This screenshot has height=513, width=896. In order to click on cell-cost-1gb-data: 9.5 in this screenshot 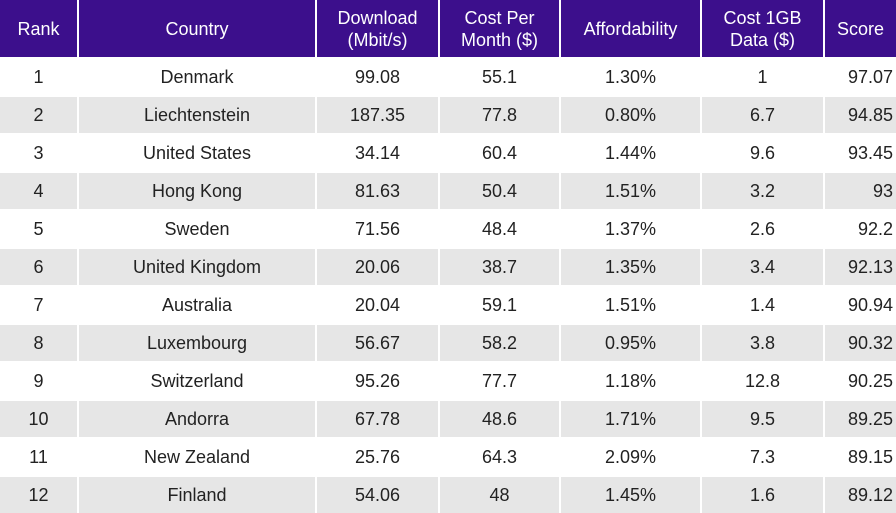, I will do `click(762, 418)`.